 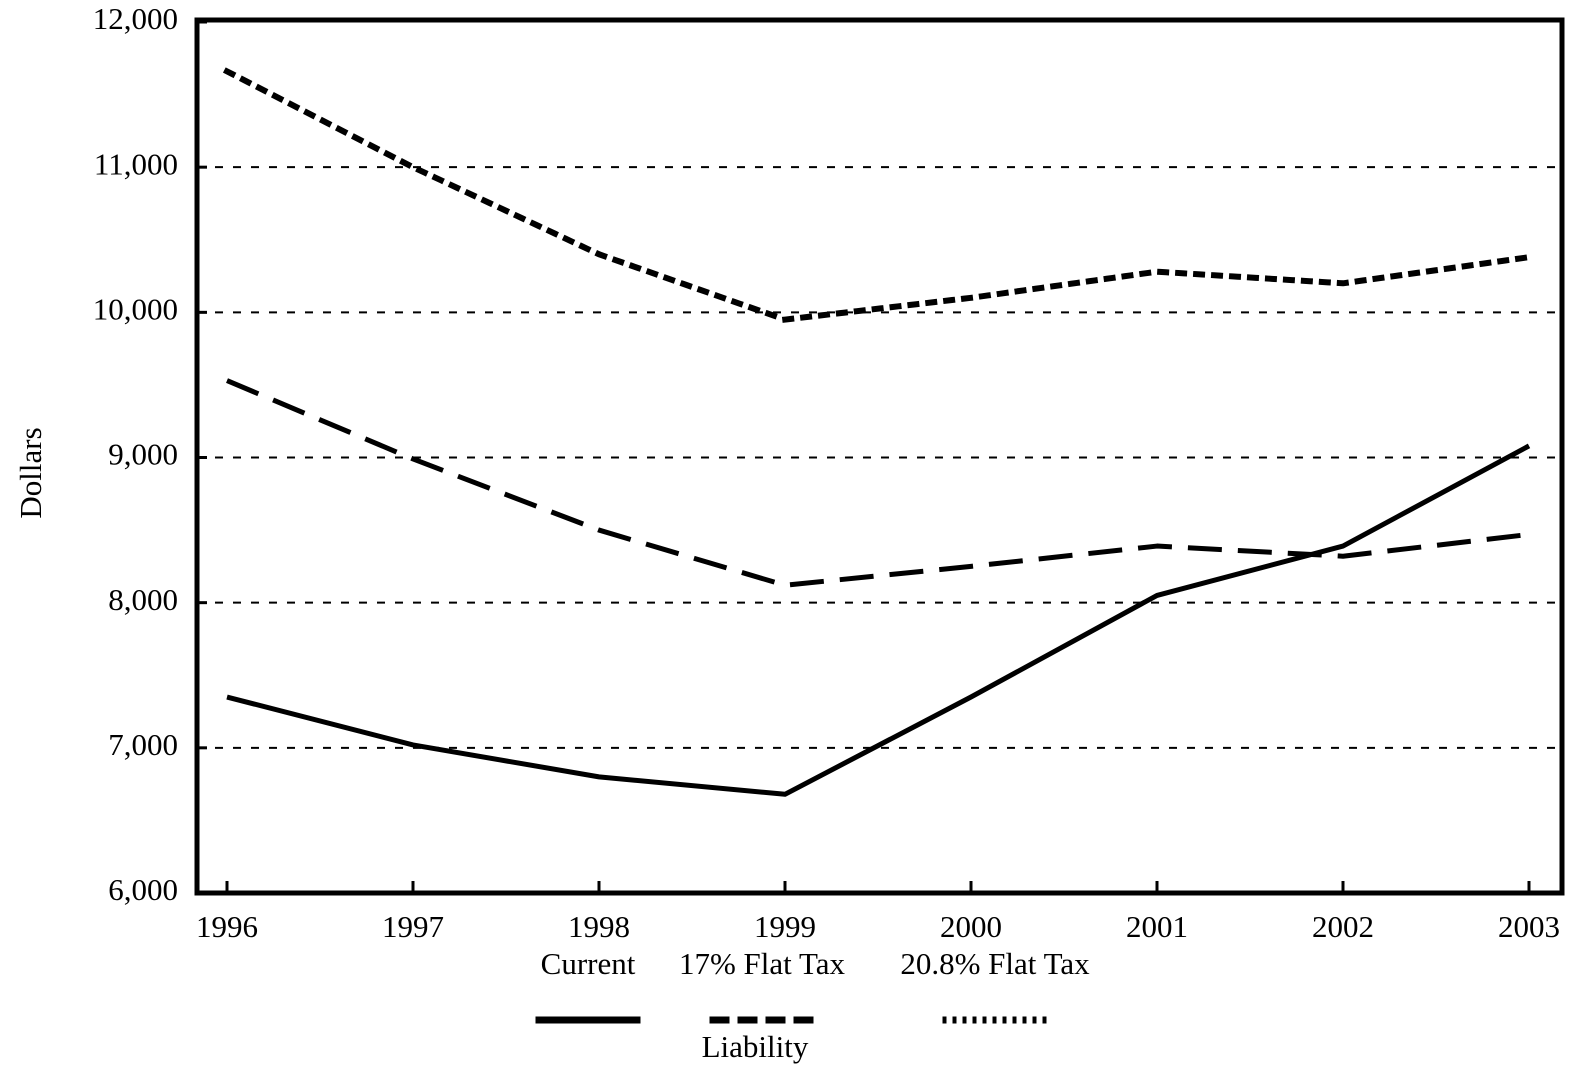 I want to click on x-tick-label: 1999, so click(x=785, y=926).